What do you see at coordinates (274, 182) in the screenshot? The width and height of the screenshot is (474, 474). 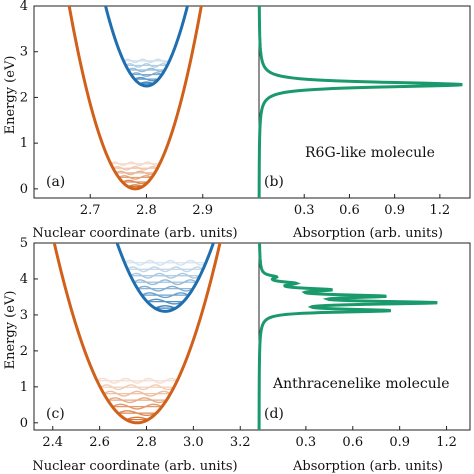 I see `panel-label-b: (b)` at bounding box center [274, 182].